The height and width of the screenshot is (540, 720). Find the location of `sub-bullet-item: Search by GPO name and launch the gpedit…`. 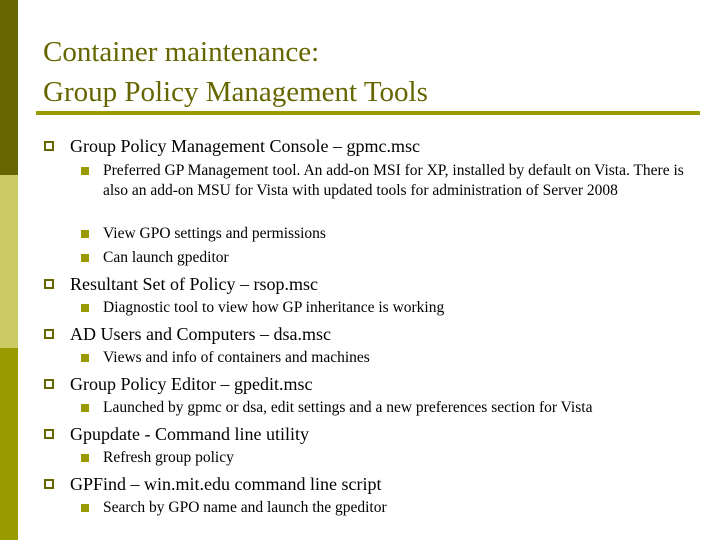

sub-bullet-item: Search by GPO name and launch the gpedit… is located at coordinates (245, 507).